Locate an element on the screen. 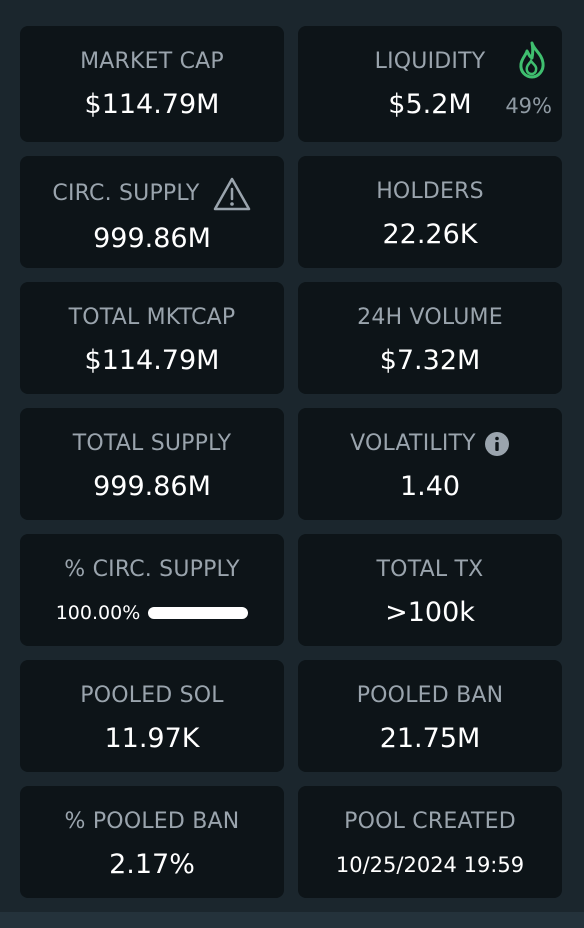 The image size is (584, 928). card-label: TOTAL TX is located at coordinates (430, 569).